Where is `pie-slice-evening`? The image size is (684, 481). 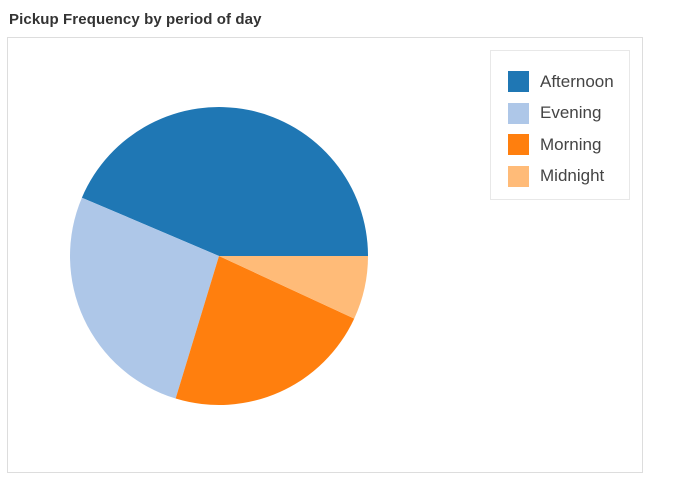 pie-slice-evening is located at coordinates (144, 298).